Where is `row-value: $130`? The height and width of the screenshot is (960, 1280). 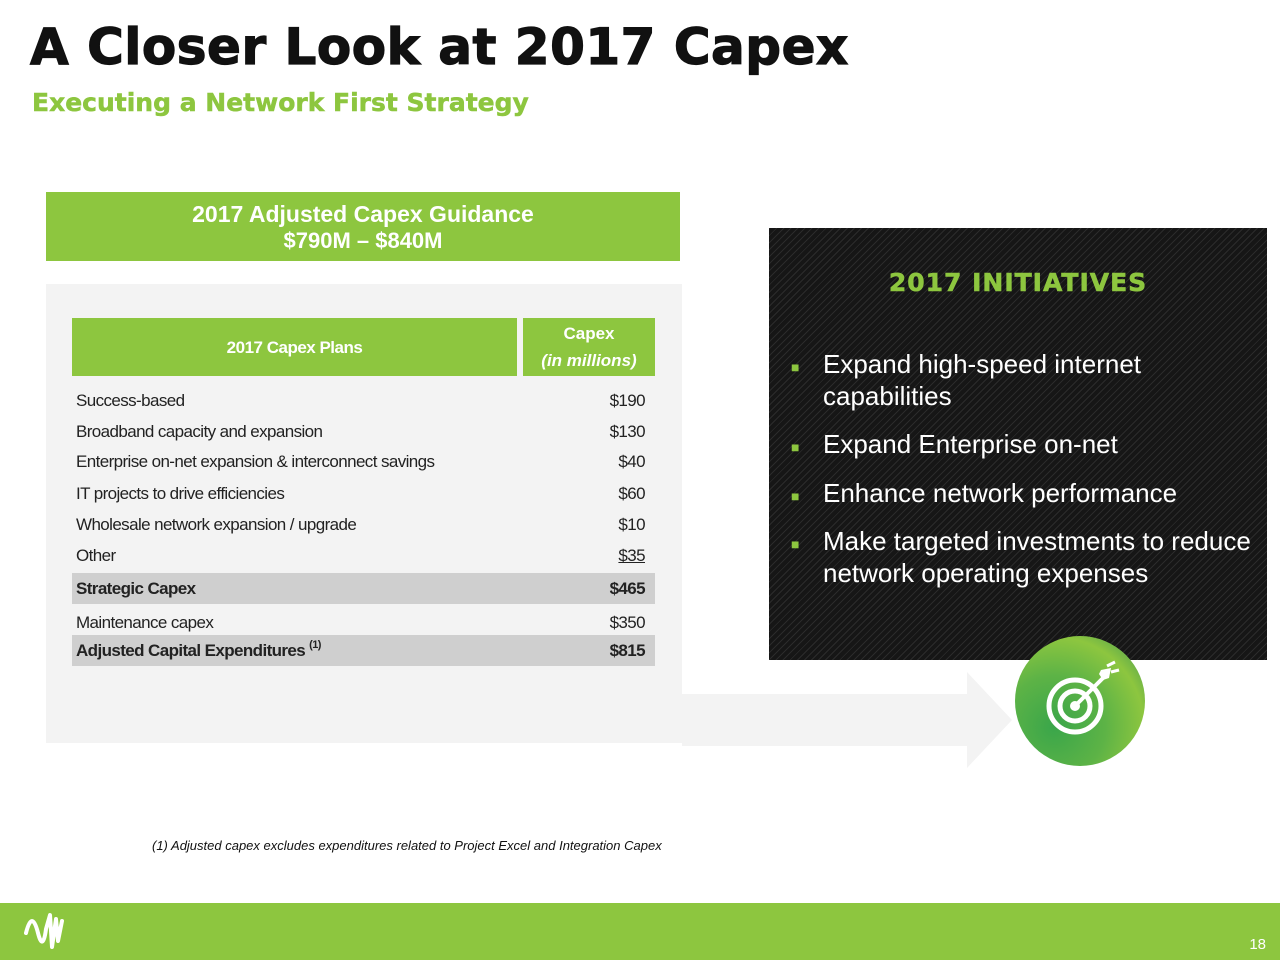 row-value: $130 is located at coordinates (627, 431).